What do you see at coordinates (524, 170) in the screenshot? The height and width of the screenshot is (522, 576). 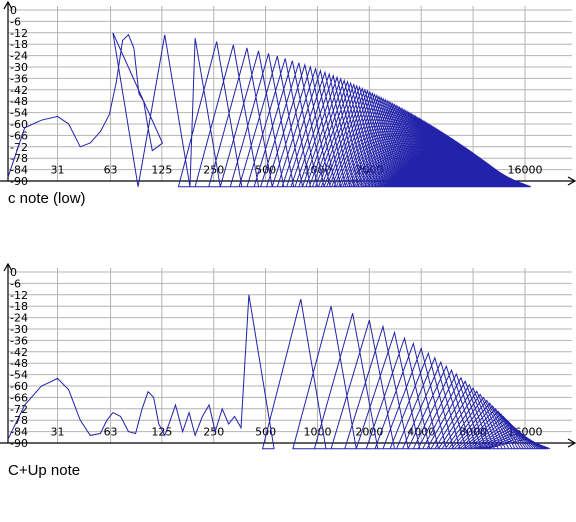 I see `x-tick-label: 16000` at bounding box center [524, 170].